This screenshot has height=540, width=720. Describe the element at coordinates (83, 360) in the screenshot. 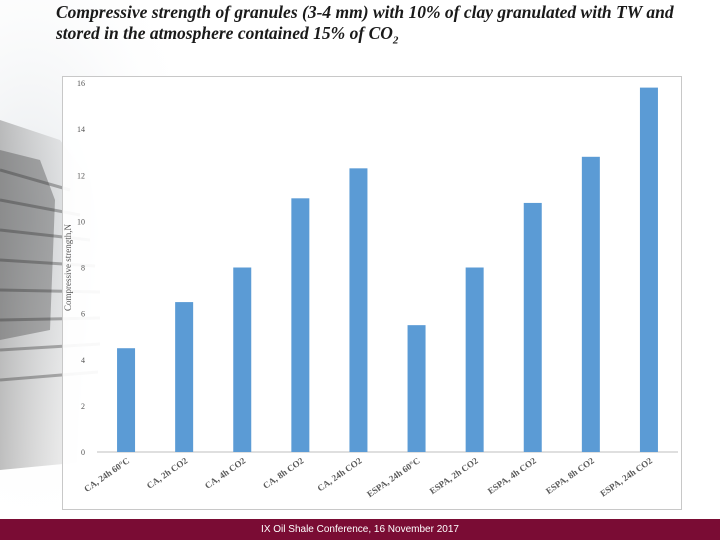

I see `y-tick-label: 4` at that location.